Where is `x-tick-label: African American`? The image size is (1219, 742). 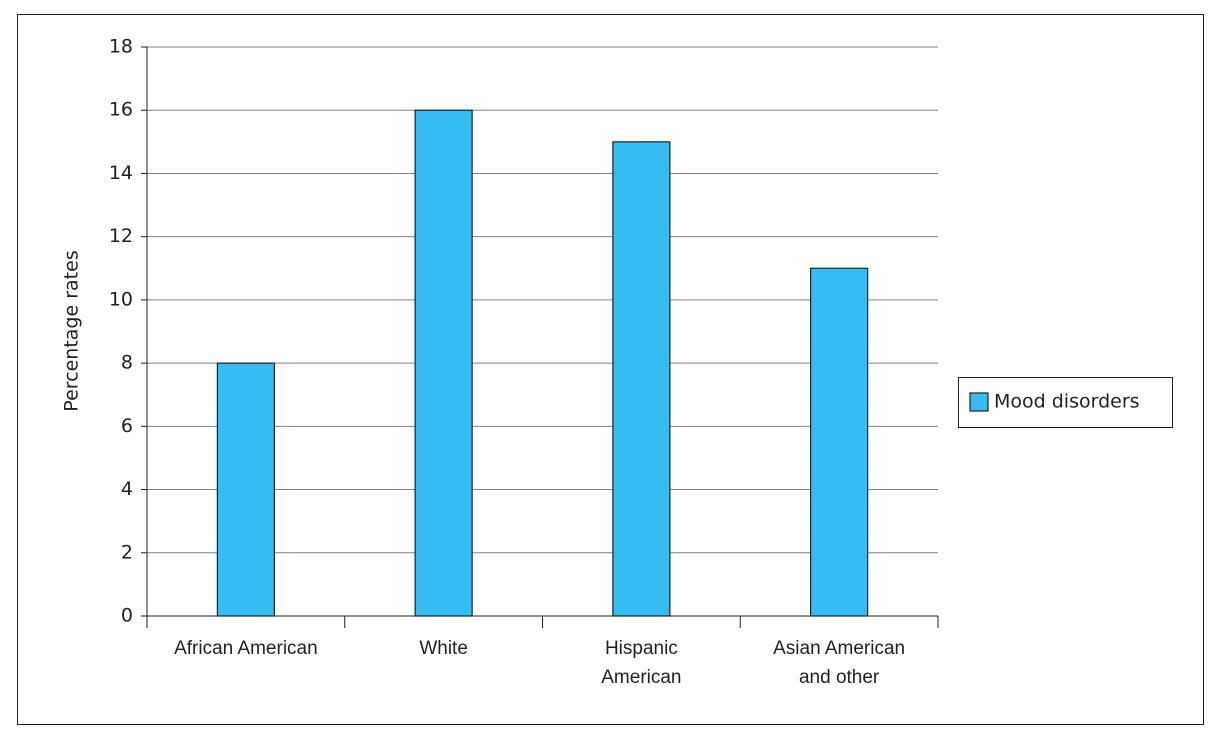 x-tick-label: African American is located at coordinates (246, 648).